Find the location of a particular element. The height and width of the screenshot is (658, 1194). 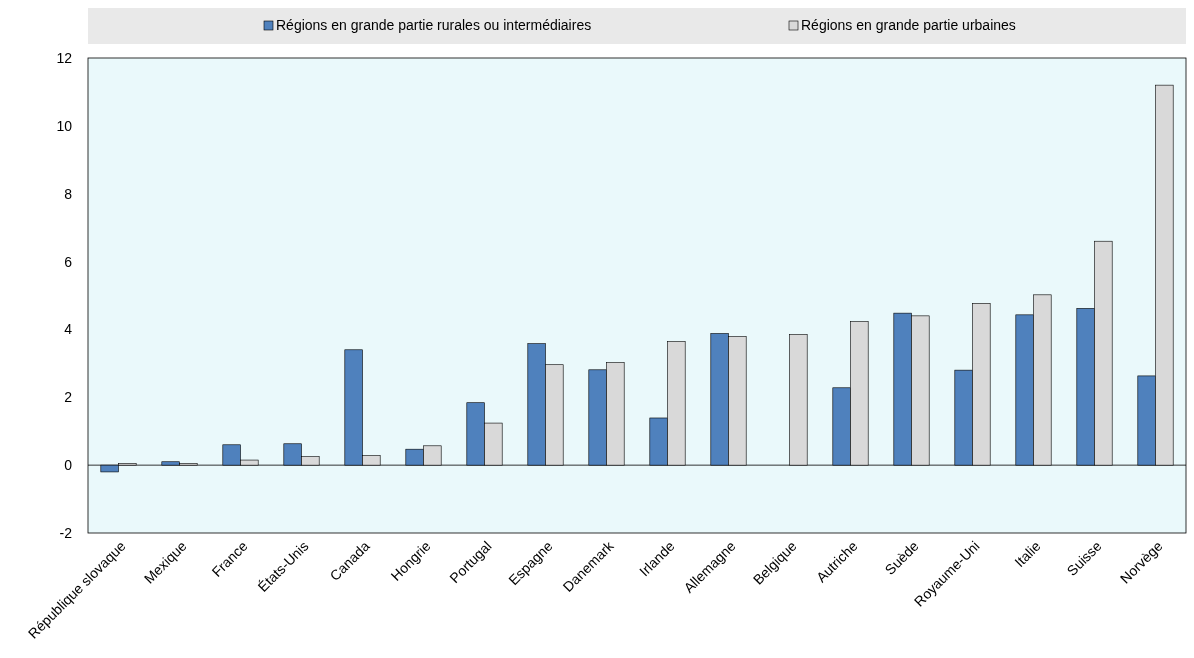

y-tick-label: 6 is located at coordinates (68, 261).